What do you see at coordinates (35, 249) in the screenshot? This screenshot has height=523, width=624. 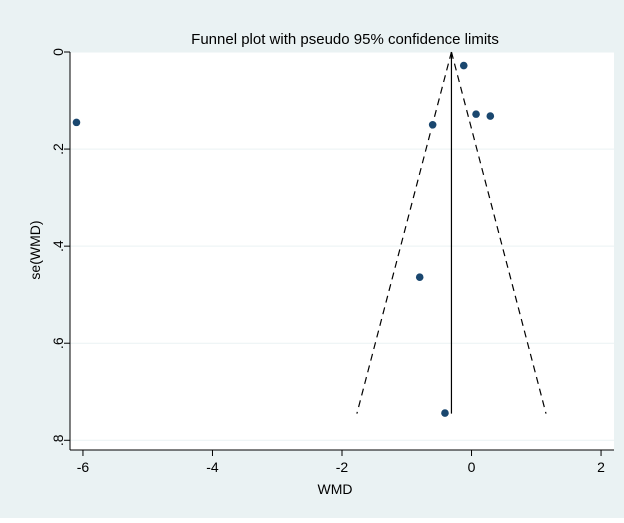 I see `y-axis-label: se(WMD)` at bounding box center [35, 249].